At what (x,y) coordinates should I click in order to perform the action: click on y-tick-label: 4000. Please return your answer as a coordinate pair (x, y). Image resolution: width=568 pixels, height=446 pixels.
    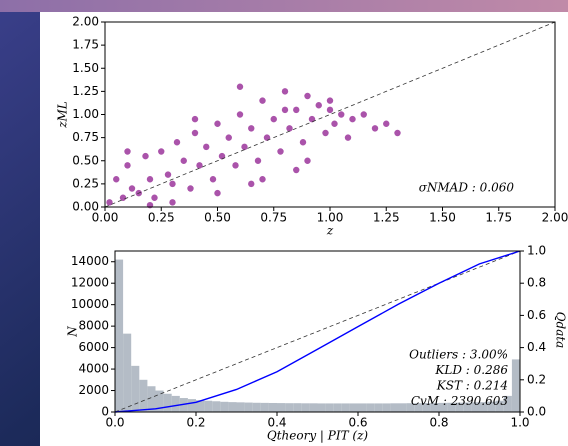
    Looking at the image, I should click on (93, 369).